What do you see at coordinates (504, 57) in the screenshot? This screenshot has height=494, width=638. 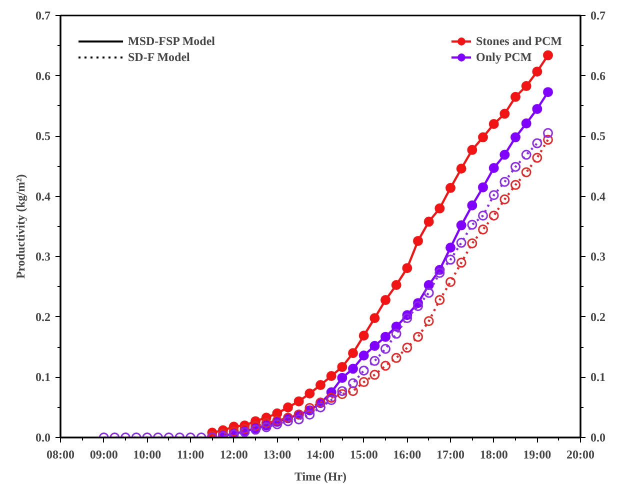 I see `legend-label: Only PCM` at bounding box center [504, 57].